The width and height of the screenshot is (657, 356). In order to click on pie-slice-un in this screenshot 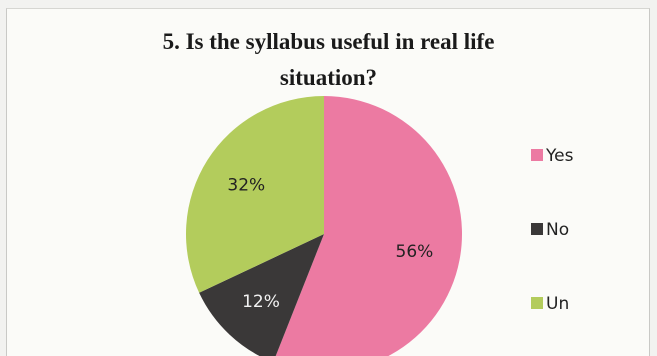, I will do `click(254, 194)`.